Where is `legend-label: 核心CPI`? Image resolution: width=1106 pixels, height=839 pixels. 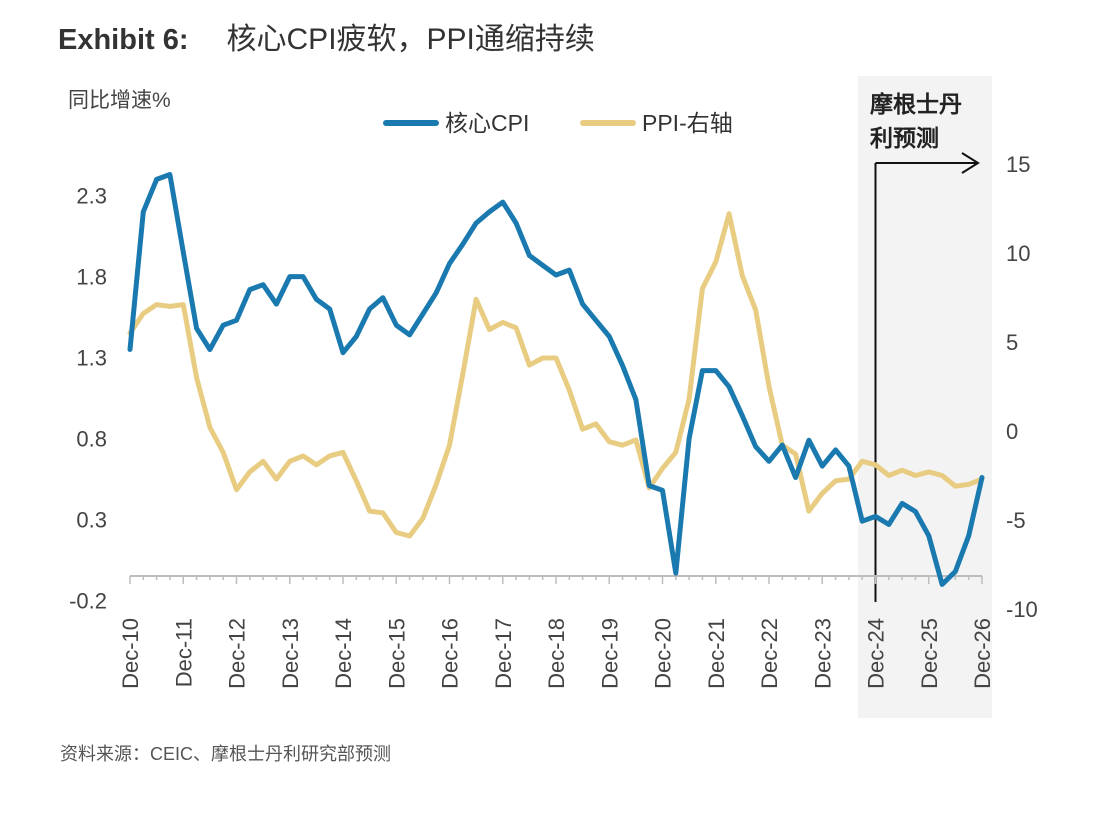
legend-label: 核心CPI is located at coordinates (487, 123).